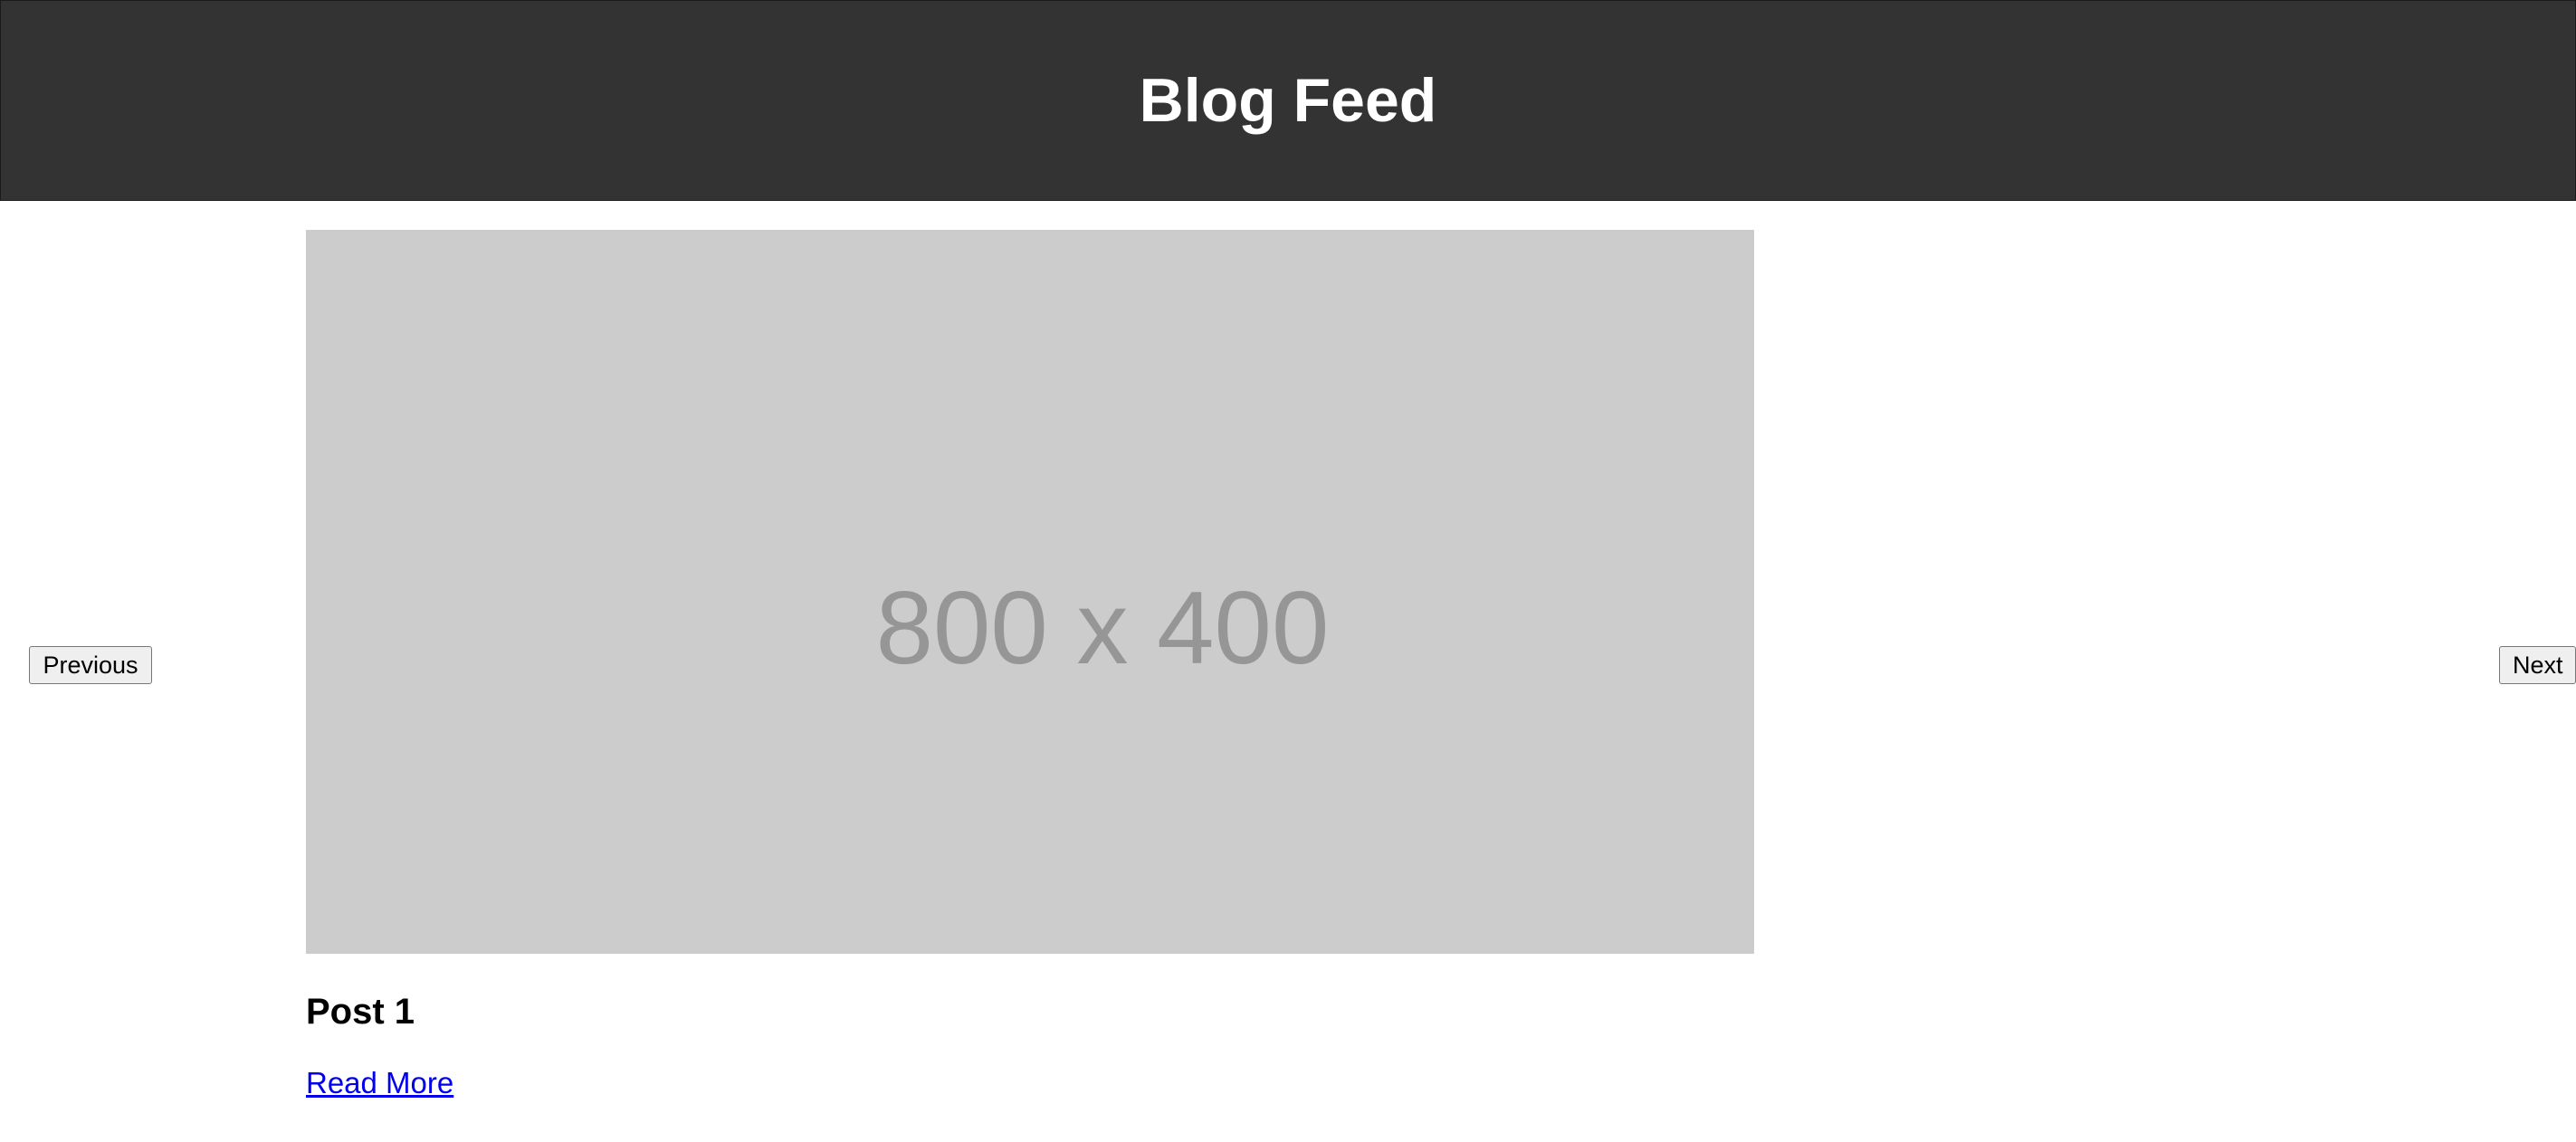  Describe the element at coordinates (2538, 665) in the screenshot. I see `next-button: Next` at that location.